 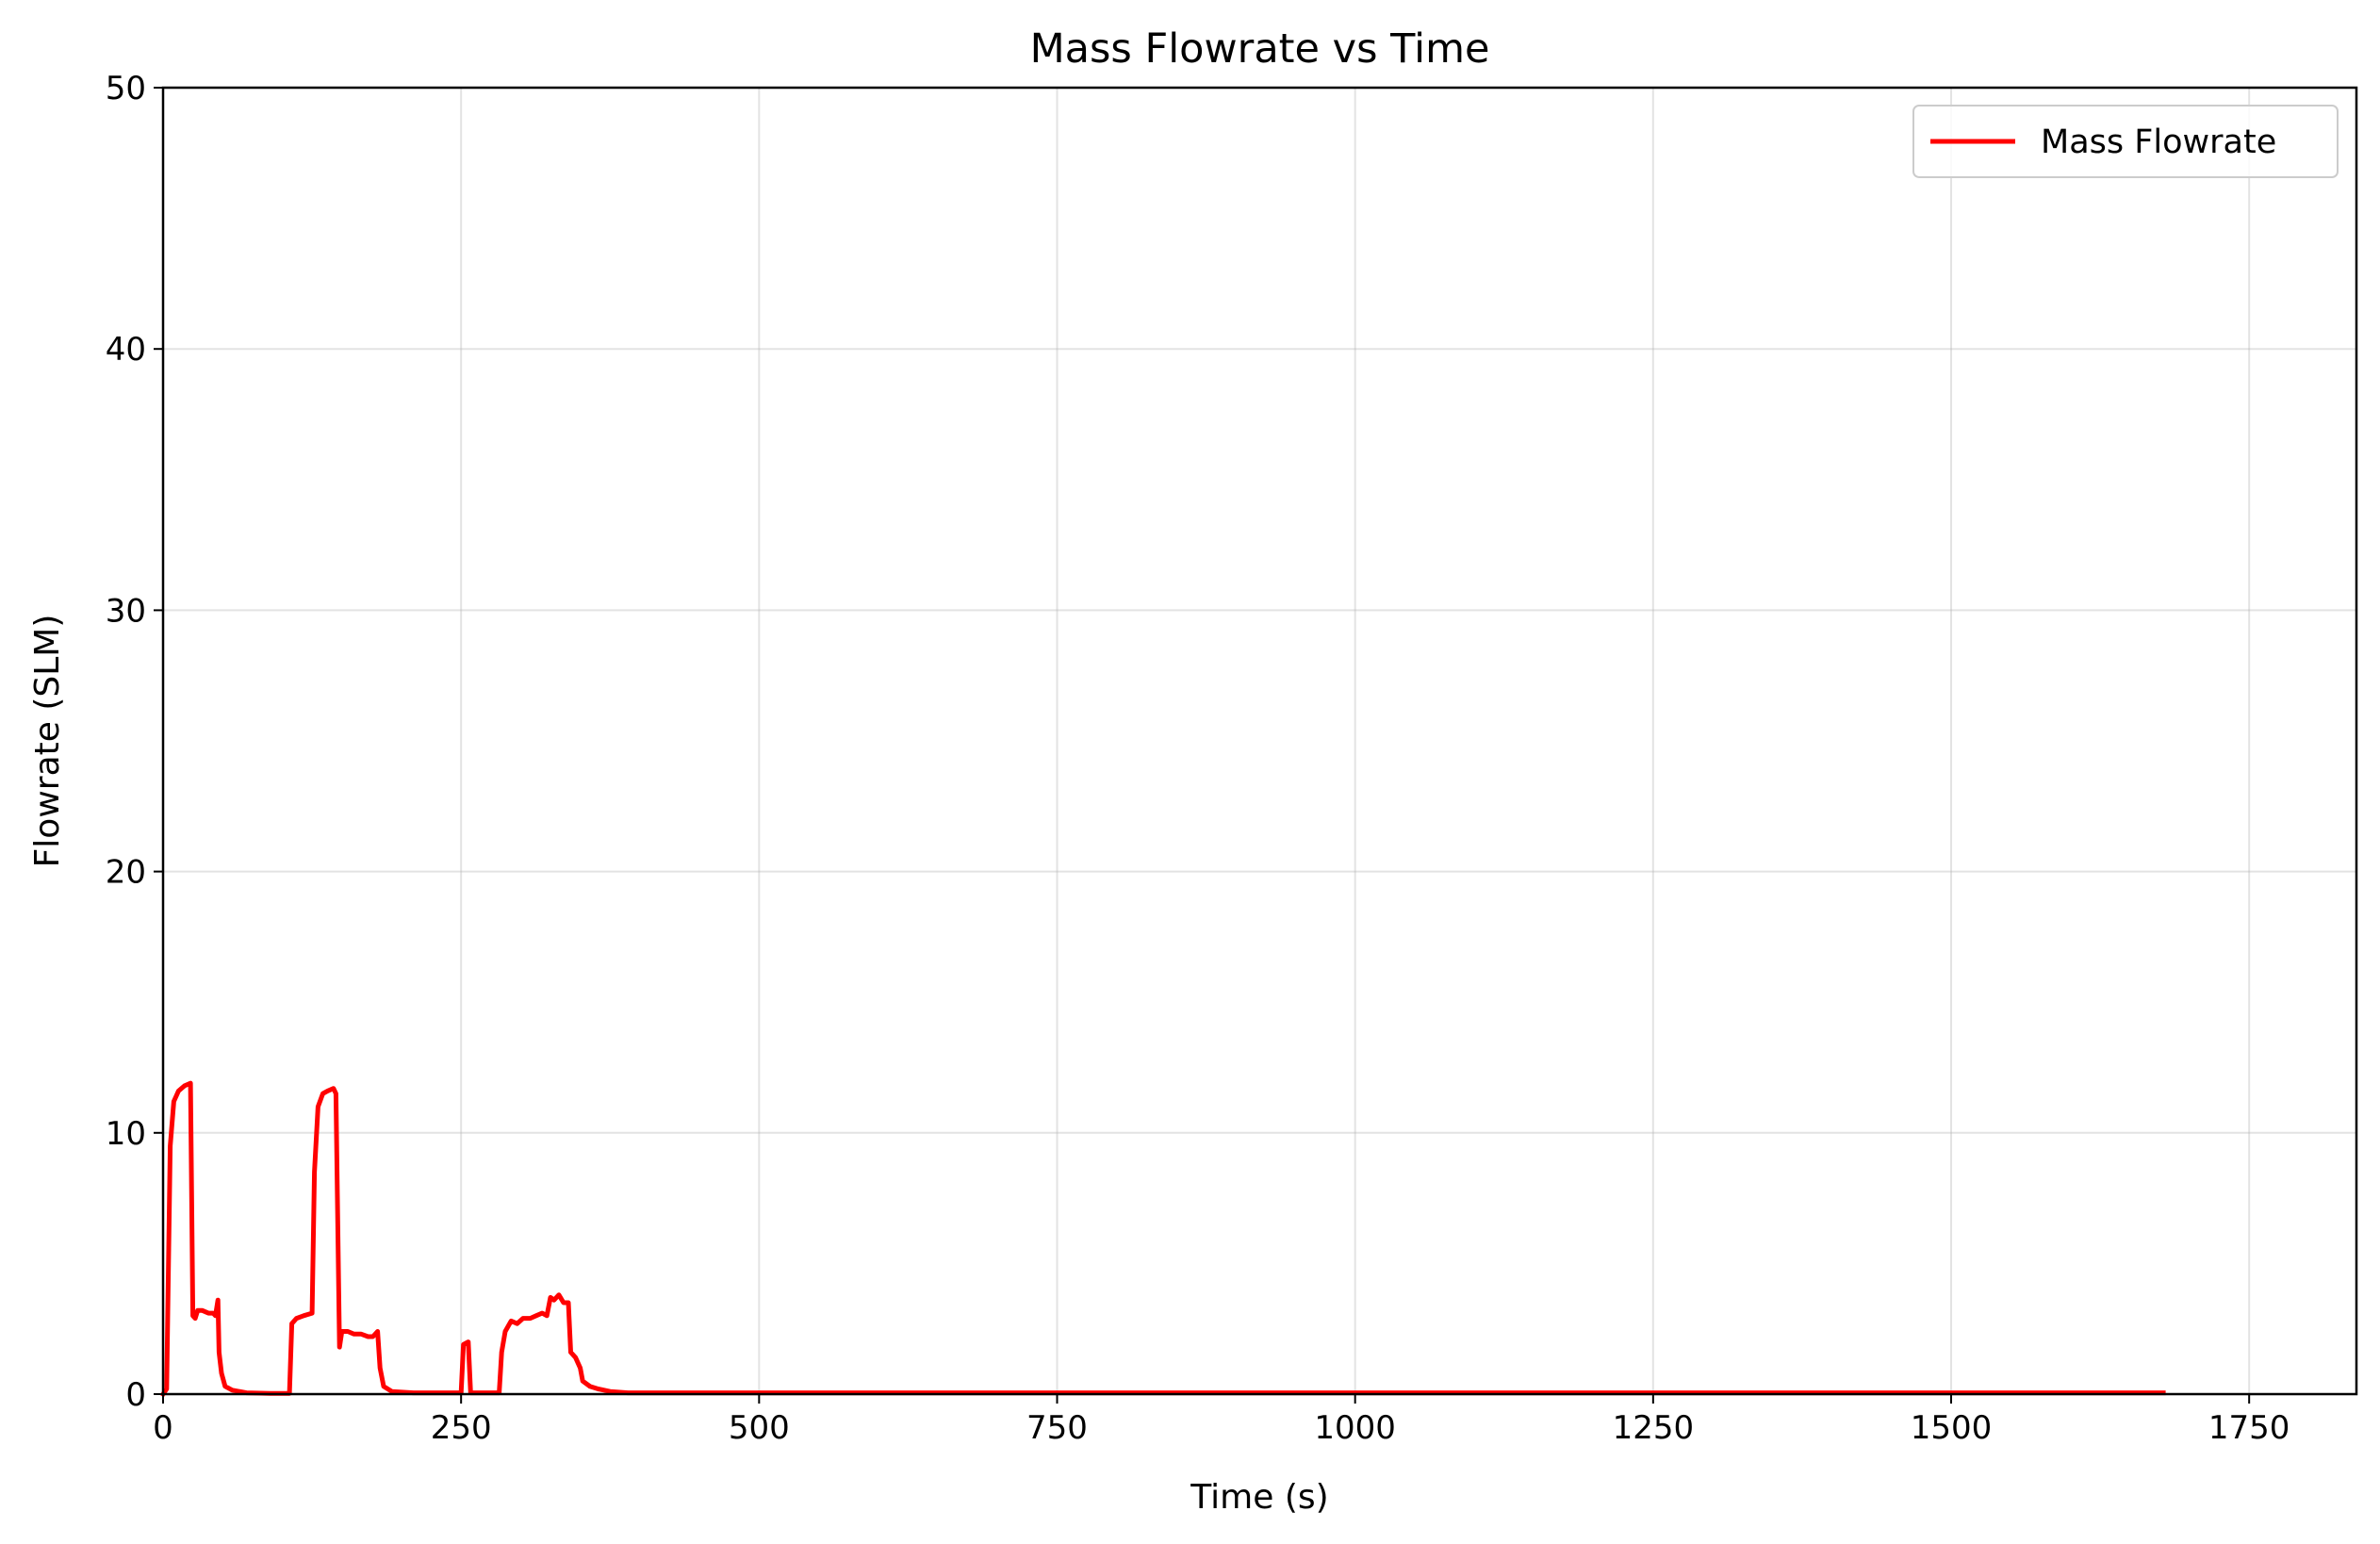 I want to click on y-tick-label: 0, so click(x=135, y=1395).